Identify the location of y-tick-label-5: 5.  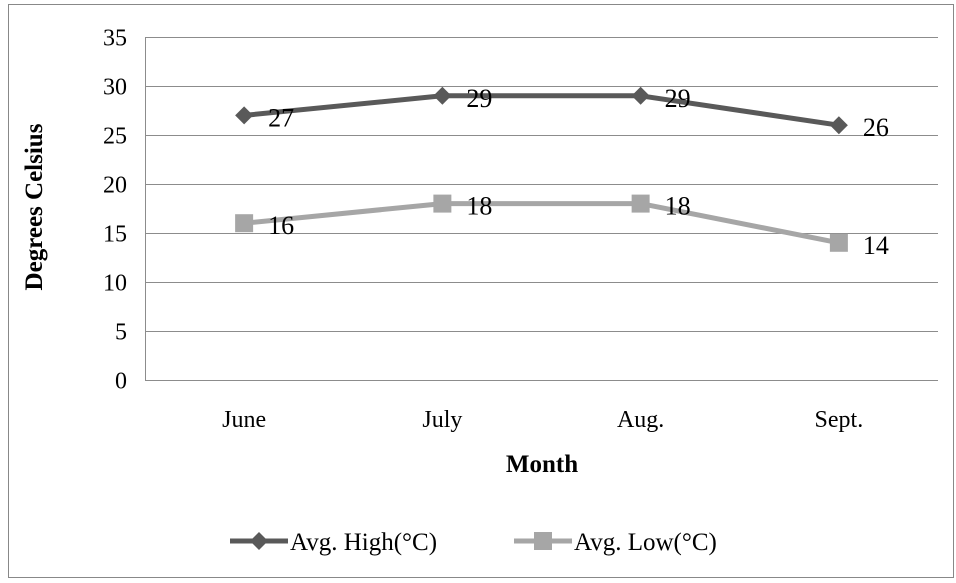
(121, 333).